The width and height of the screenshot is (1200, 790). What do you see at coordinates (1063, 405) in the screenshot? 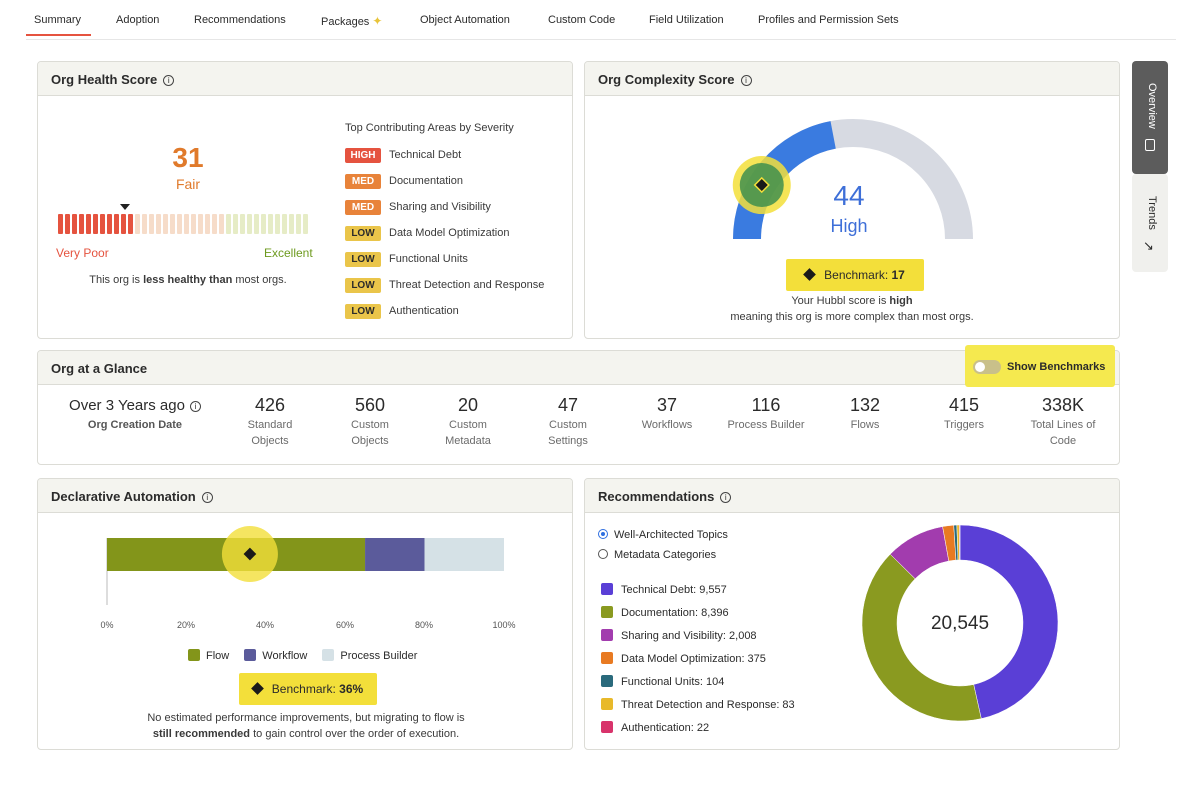
I see `stat-value: 338K` at bounding box center [1063, 405].